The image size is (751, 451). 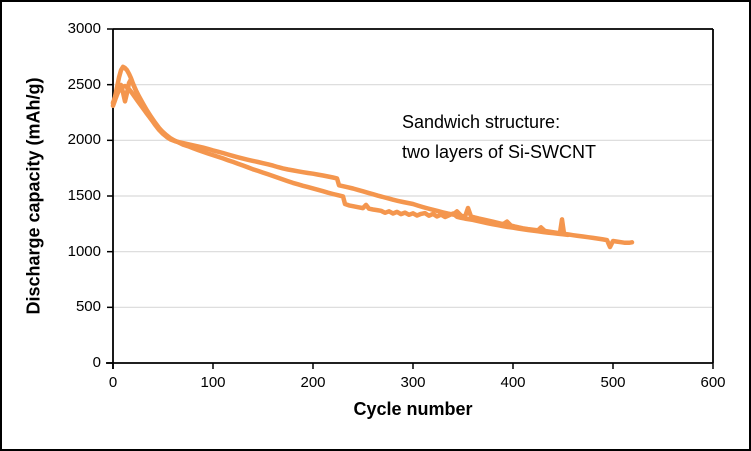 What do you see at coordinates (513, 382) in the screenshot?
I see `x-tick-label-400: 400` at bounding box center [513, 382].